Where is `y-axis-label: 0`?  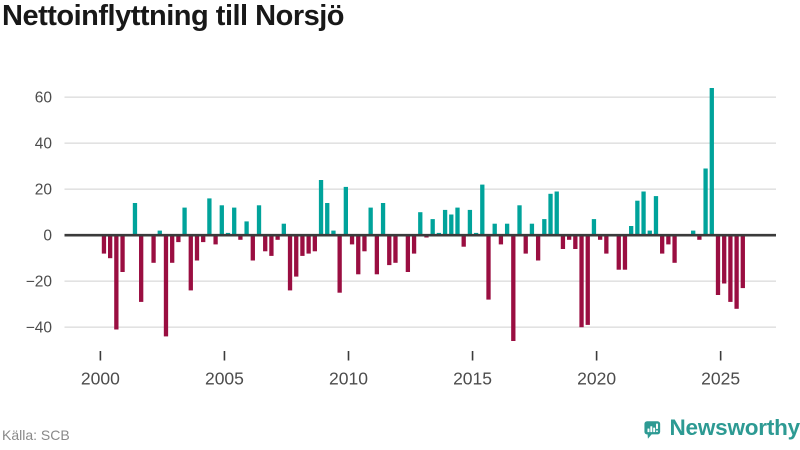 y-axis-label: 0 is located at coordinates (47, 236).